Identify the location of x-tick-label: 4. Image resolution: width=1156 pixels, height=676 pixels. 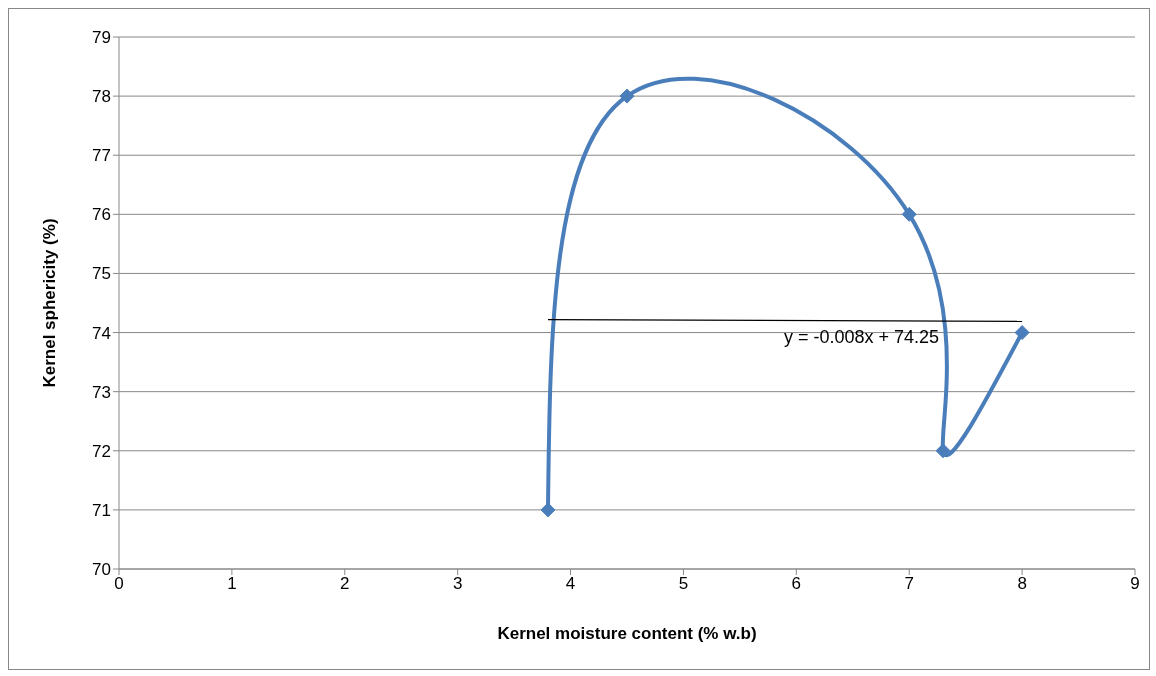
(570, 584).